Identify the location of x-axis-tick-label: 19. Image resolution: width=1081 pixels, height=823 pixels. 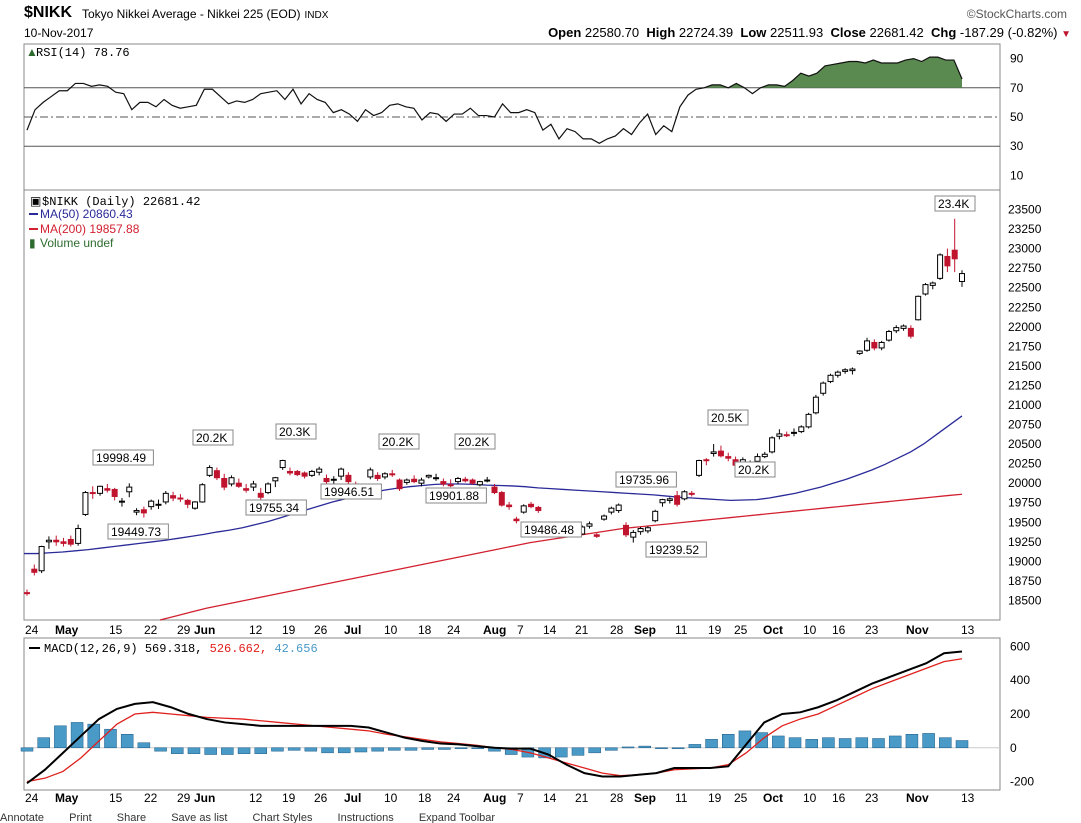
(289, 630).